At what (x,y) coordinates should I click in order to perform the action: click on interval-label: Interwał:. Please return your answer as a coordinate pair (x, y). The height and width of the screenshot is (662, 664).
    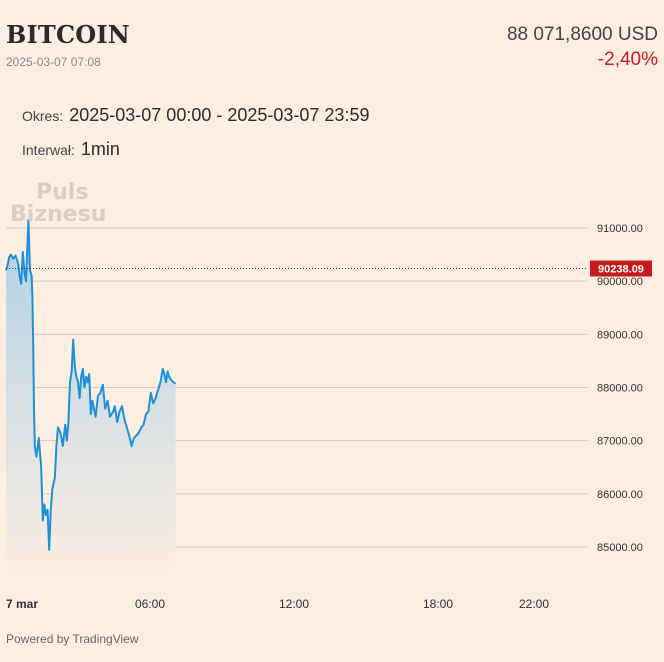
    Looking at the image, I should click on (48, 150).